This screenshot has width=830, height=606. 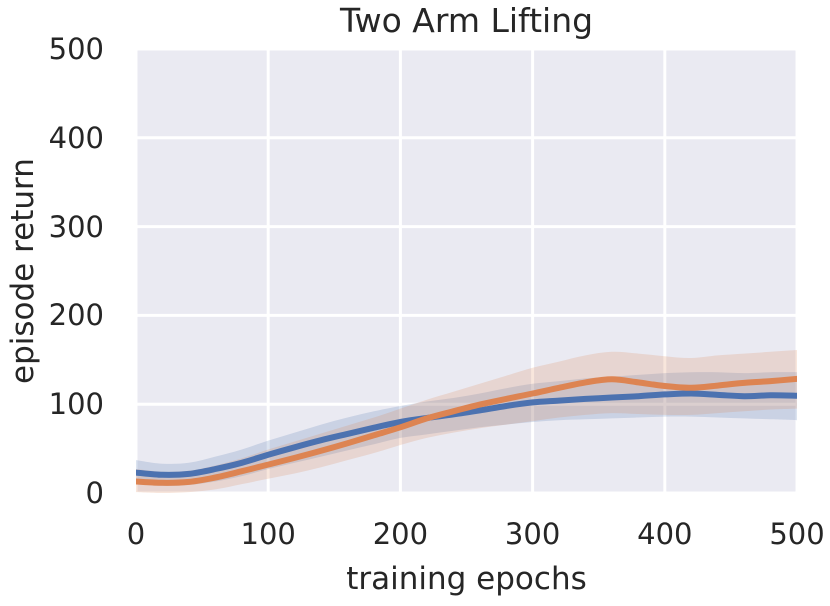 What do you see at coordinates (797, 534) in the screenshot?
I see `x-tick-label: 500` at bounding box center [797, 534].